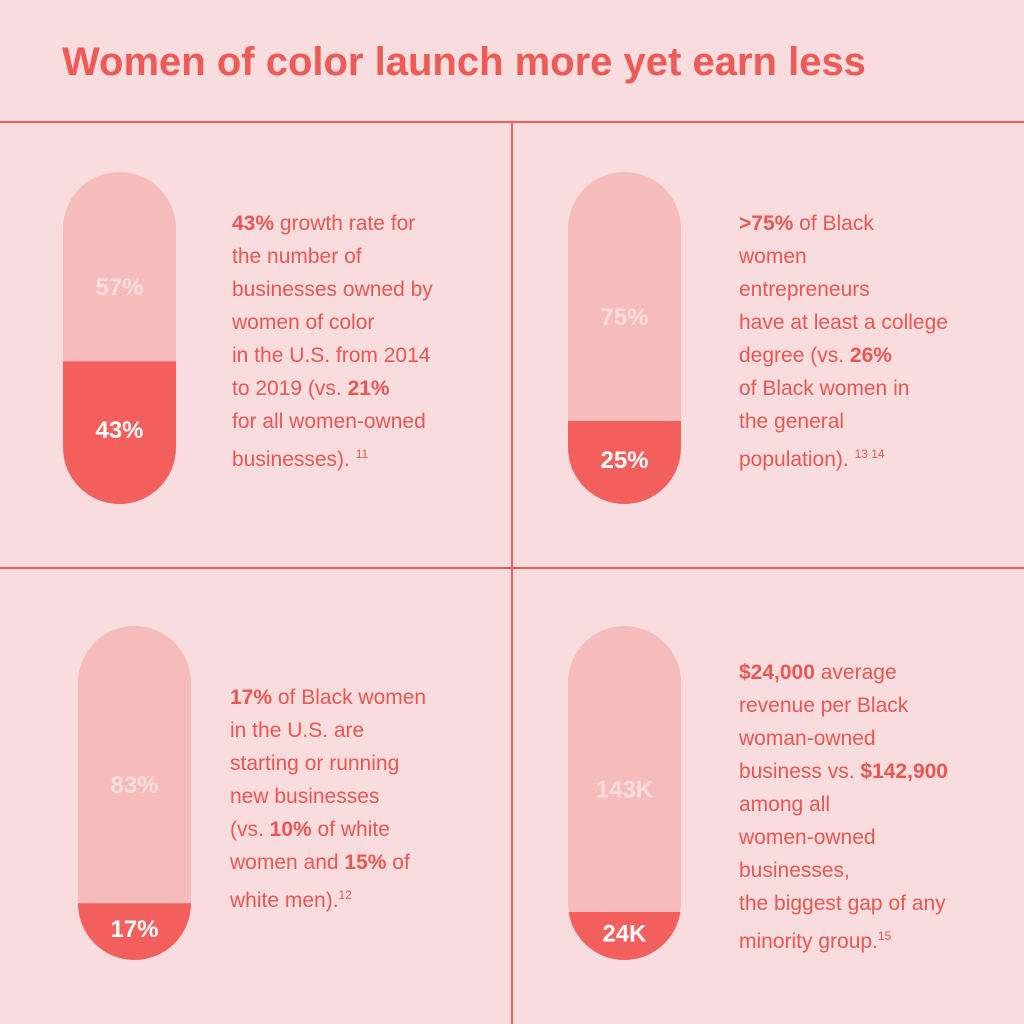 This screenshot has height=1024, width=1024. I want to click on text-line: 43% growth rate for, so click(332, 223).